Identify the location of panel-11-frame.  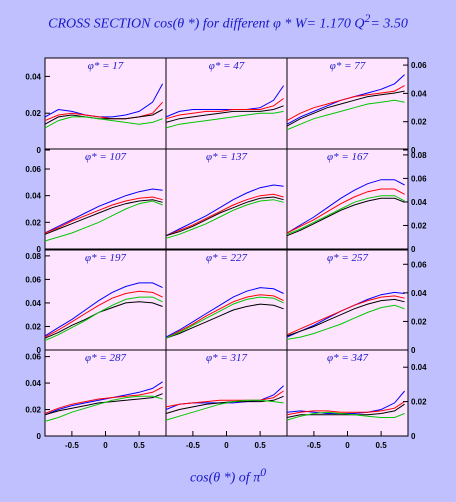
(226, 393).